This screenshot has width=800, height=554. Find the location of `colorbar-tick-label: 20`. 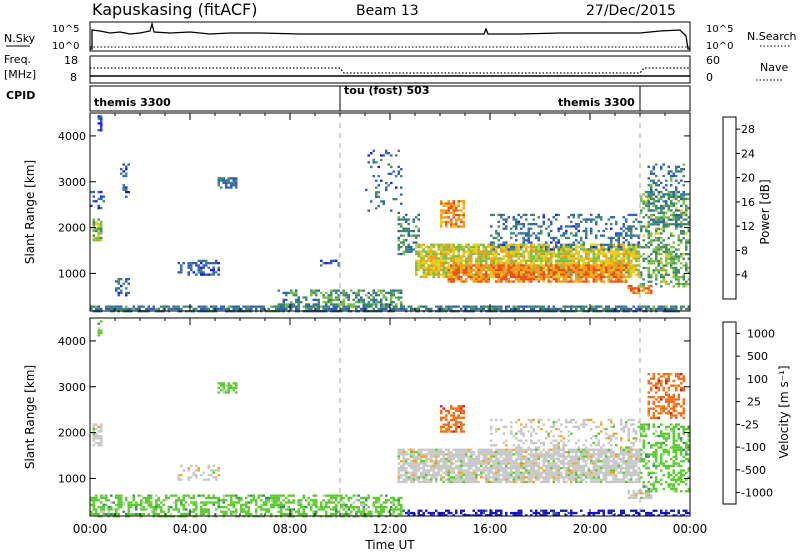

colorbar-tick-label: 20 is located at coordinates (748, 178).